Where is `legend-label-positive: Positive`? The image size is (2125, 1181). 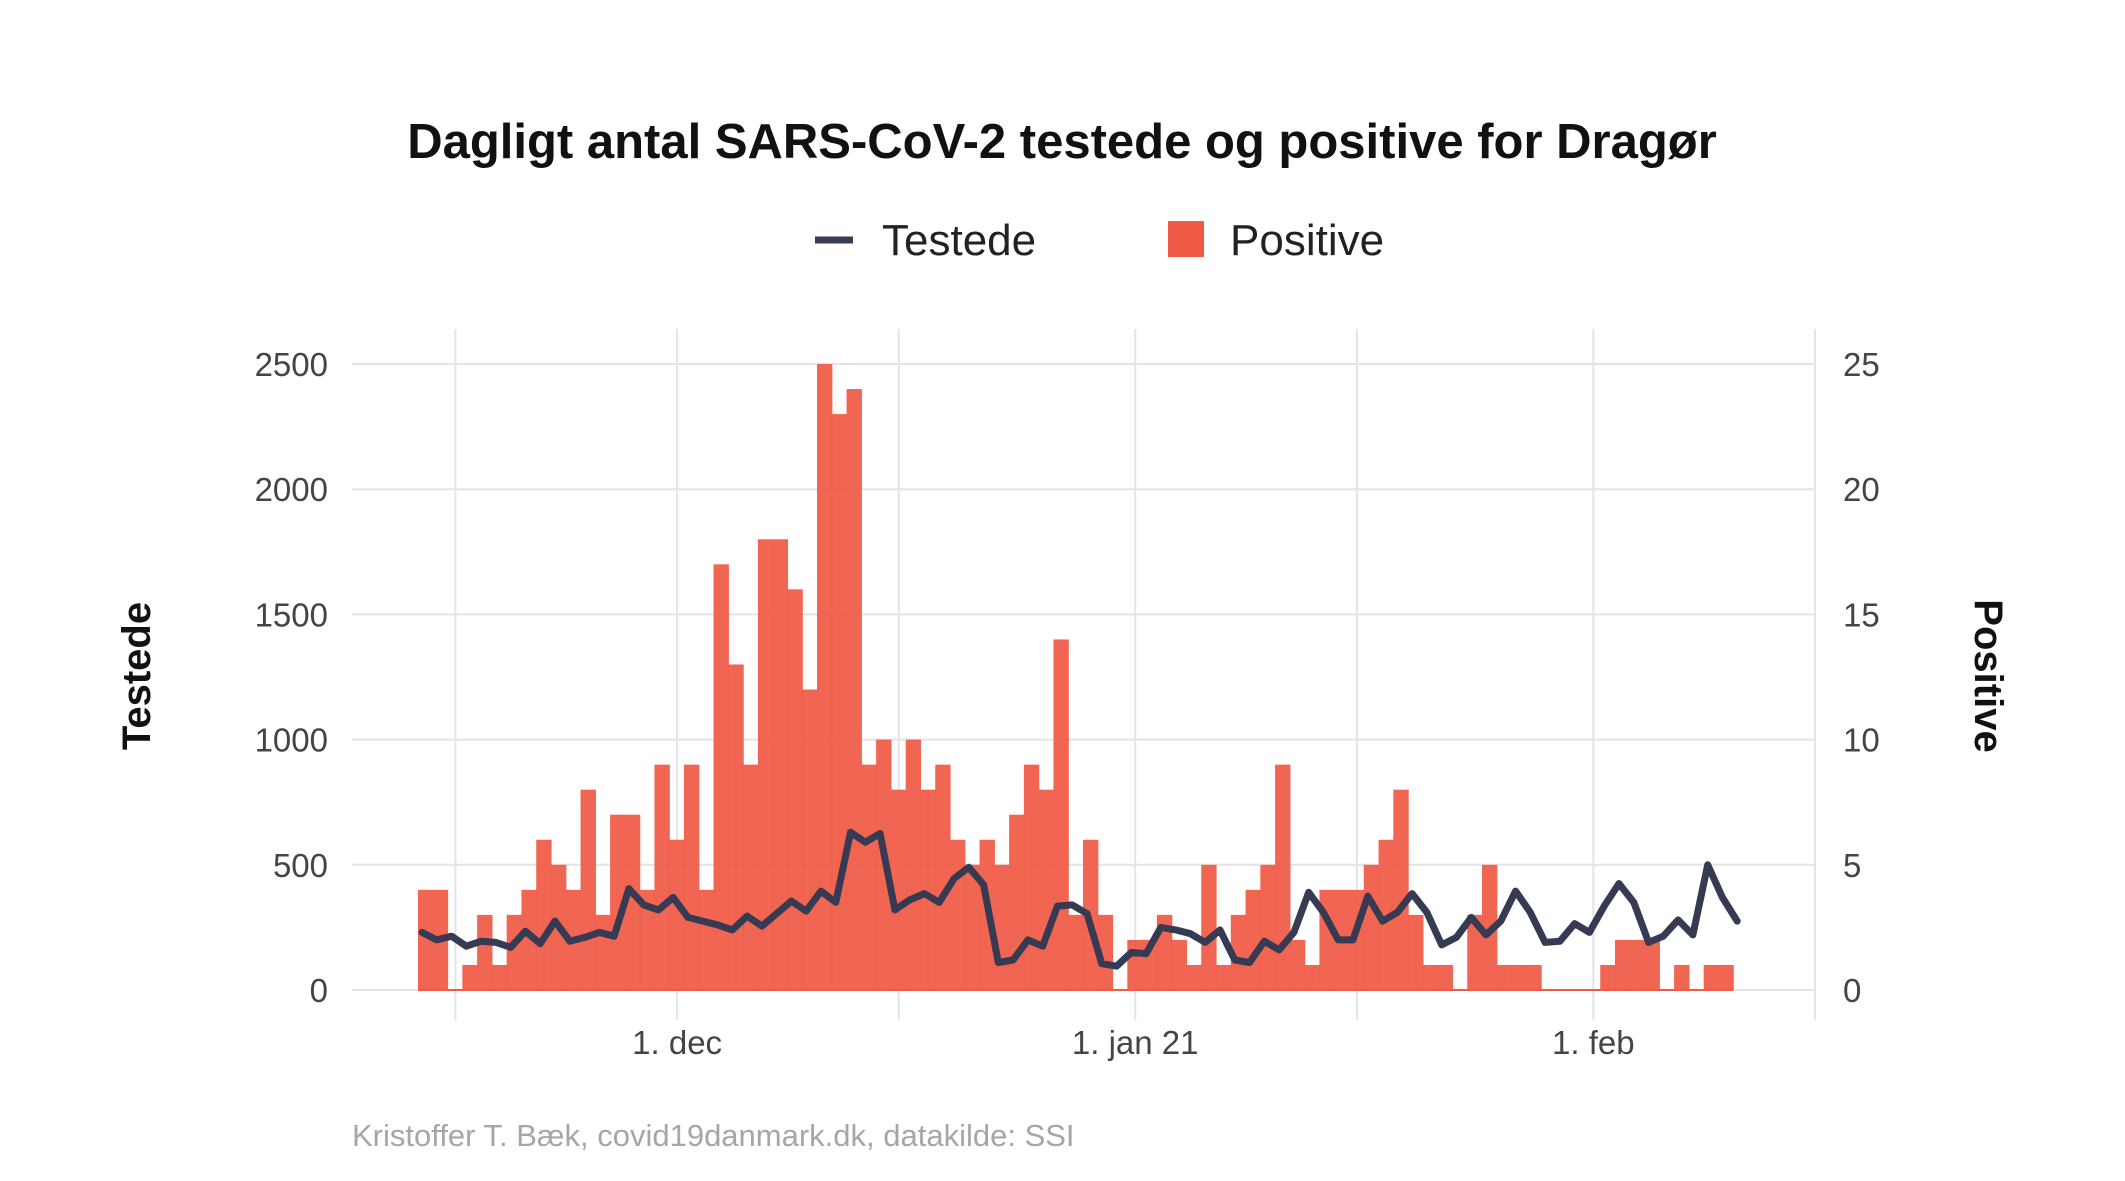
legend-label-positive: Positive is located at coordinates (1307, 240).